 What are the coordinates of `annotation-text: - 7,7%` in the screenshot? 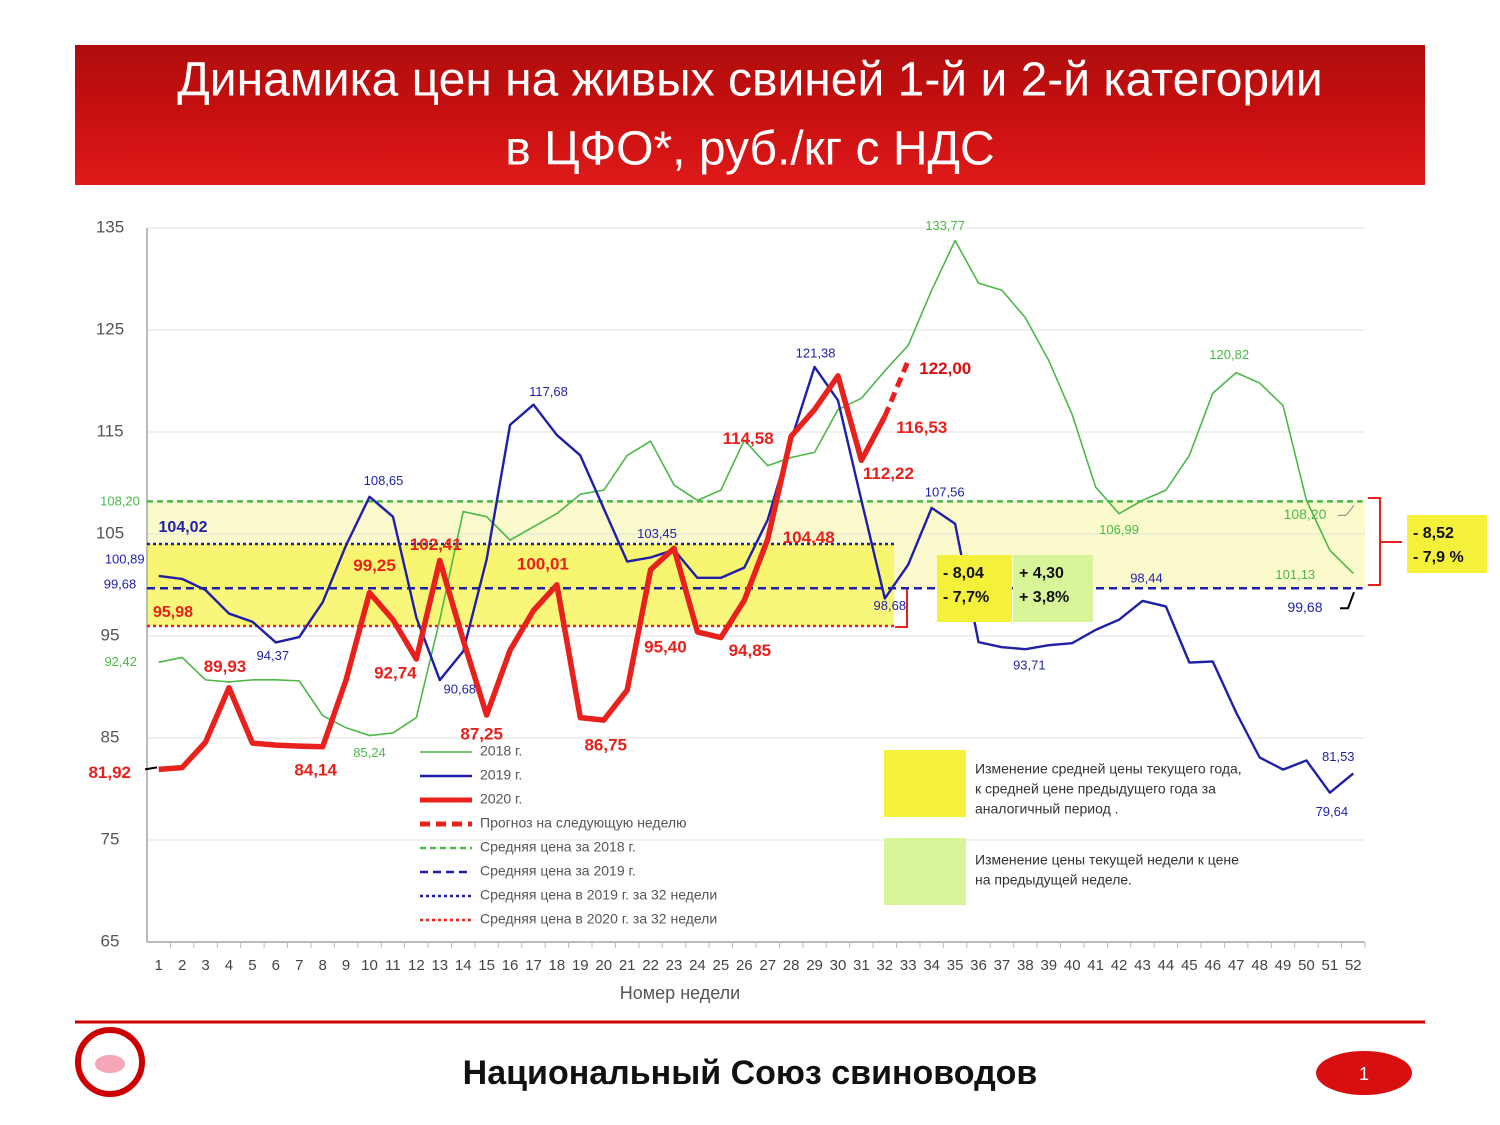 It's located at (966, 597).